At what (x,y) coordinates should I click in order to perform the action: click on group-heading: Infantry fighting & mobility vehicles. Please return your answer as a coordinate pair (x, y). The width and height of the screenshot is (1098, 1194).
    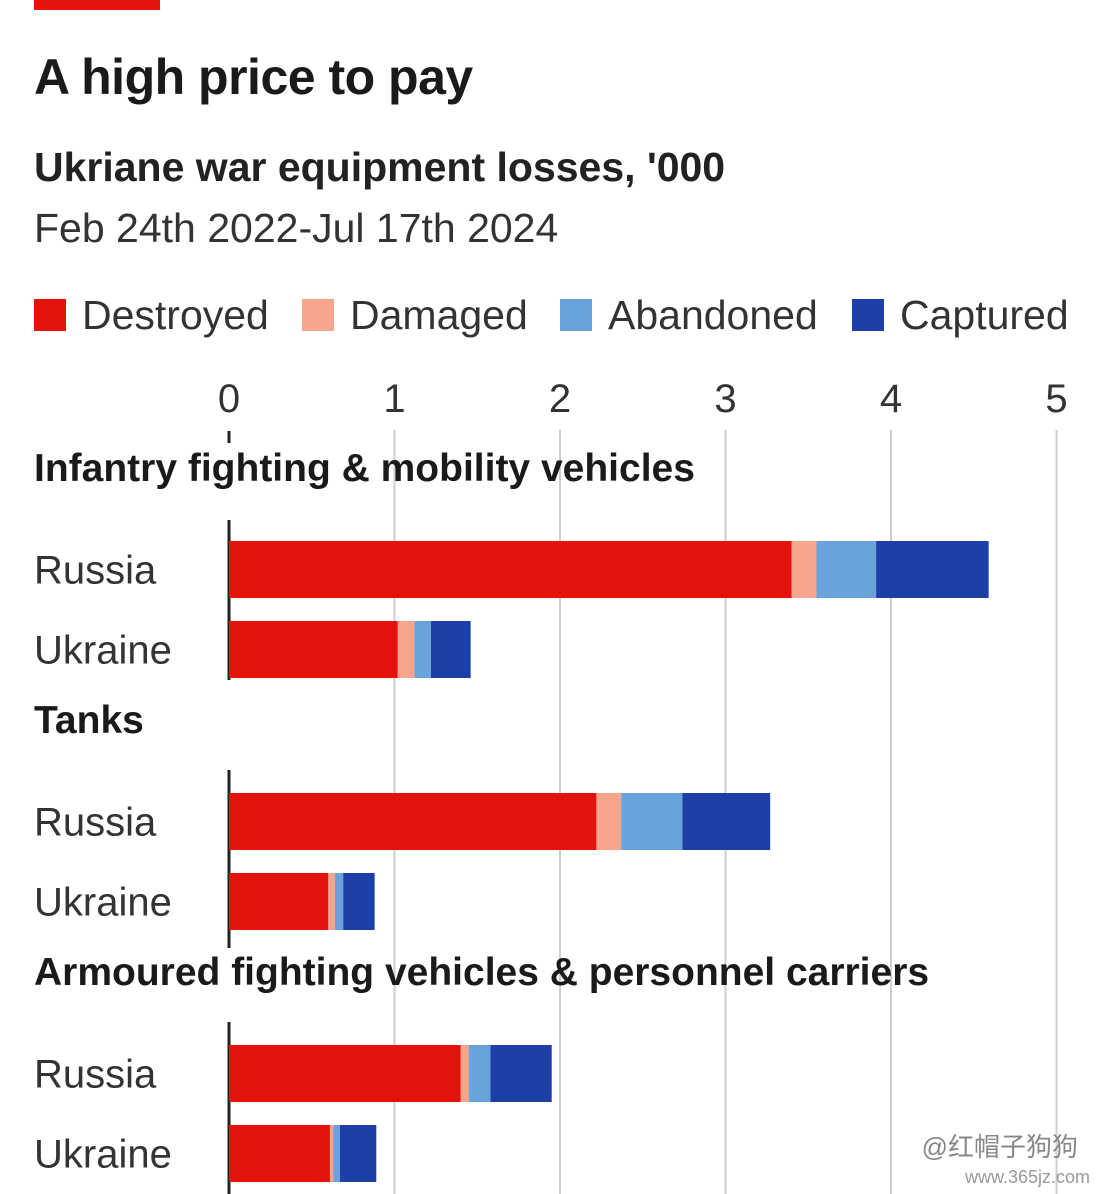
    Looking at the image, I should click on (364, 468).